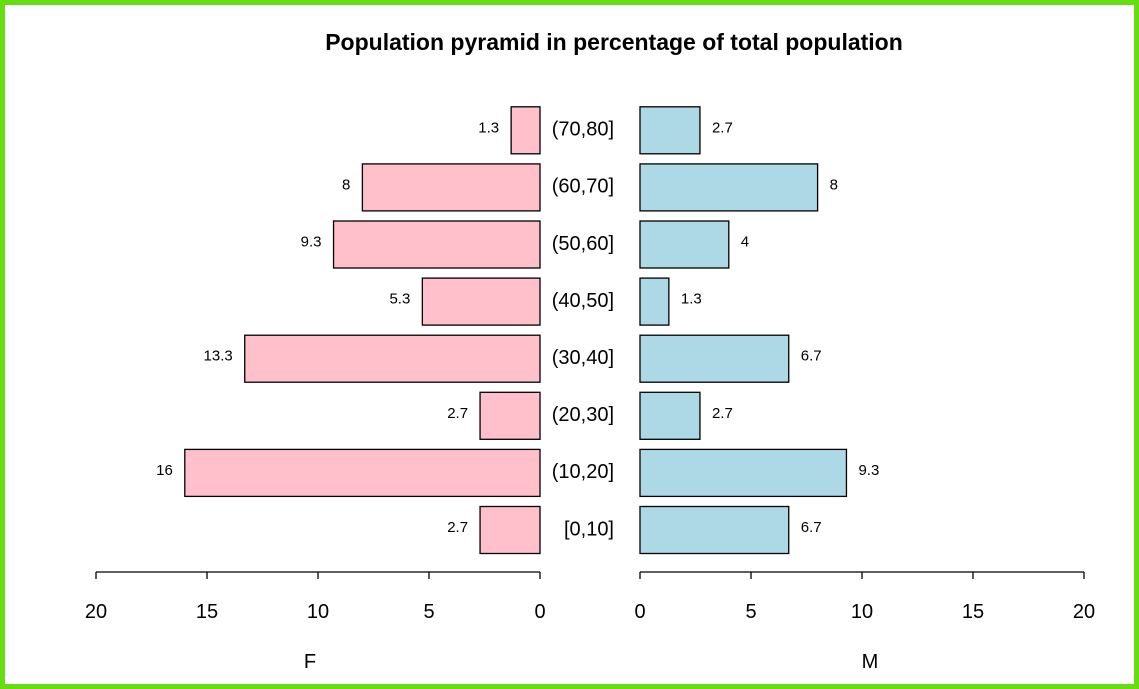 The height and width of the screenshot is (689, 1139). I want to click on male-bars: 6.7 9.3 2.7 6.7 1.3 4 8 2.7, so click(759, 330).